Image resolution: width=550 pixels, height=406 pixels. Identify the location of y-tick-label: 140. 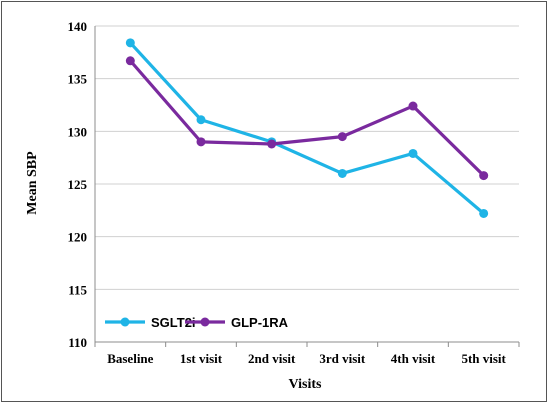
(78, 26).